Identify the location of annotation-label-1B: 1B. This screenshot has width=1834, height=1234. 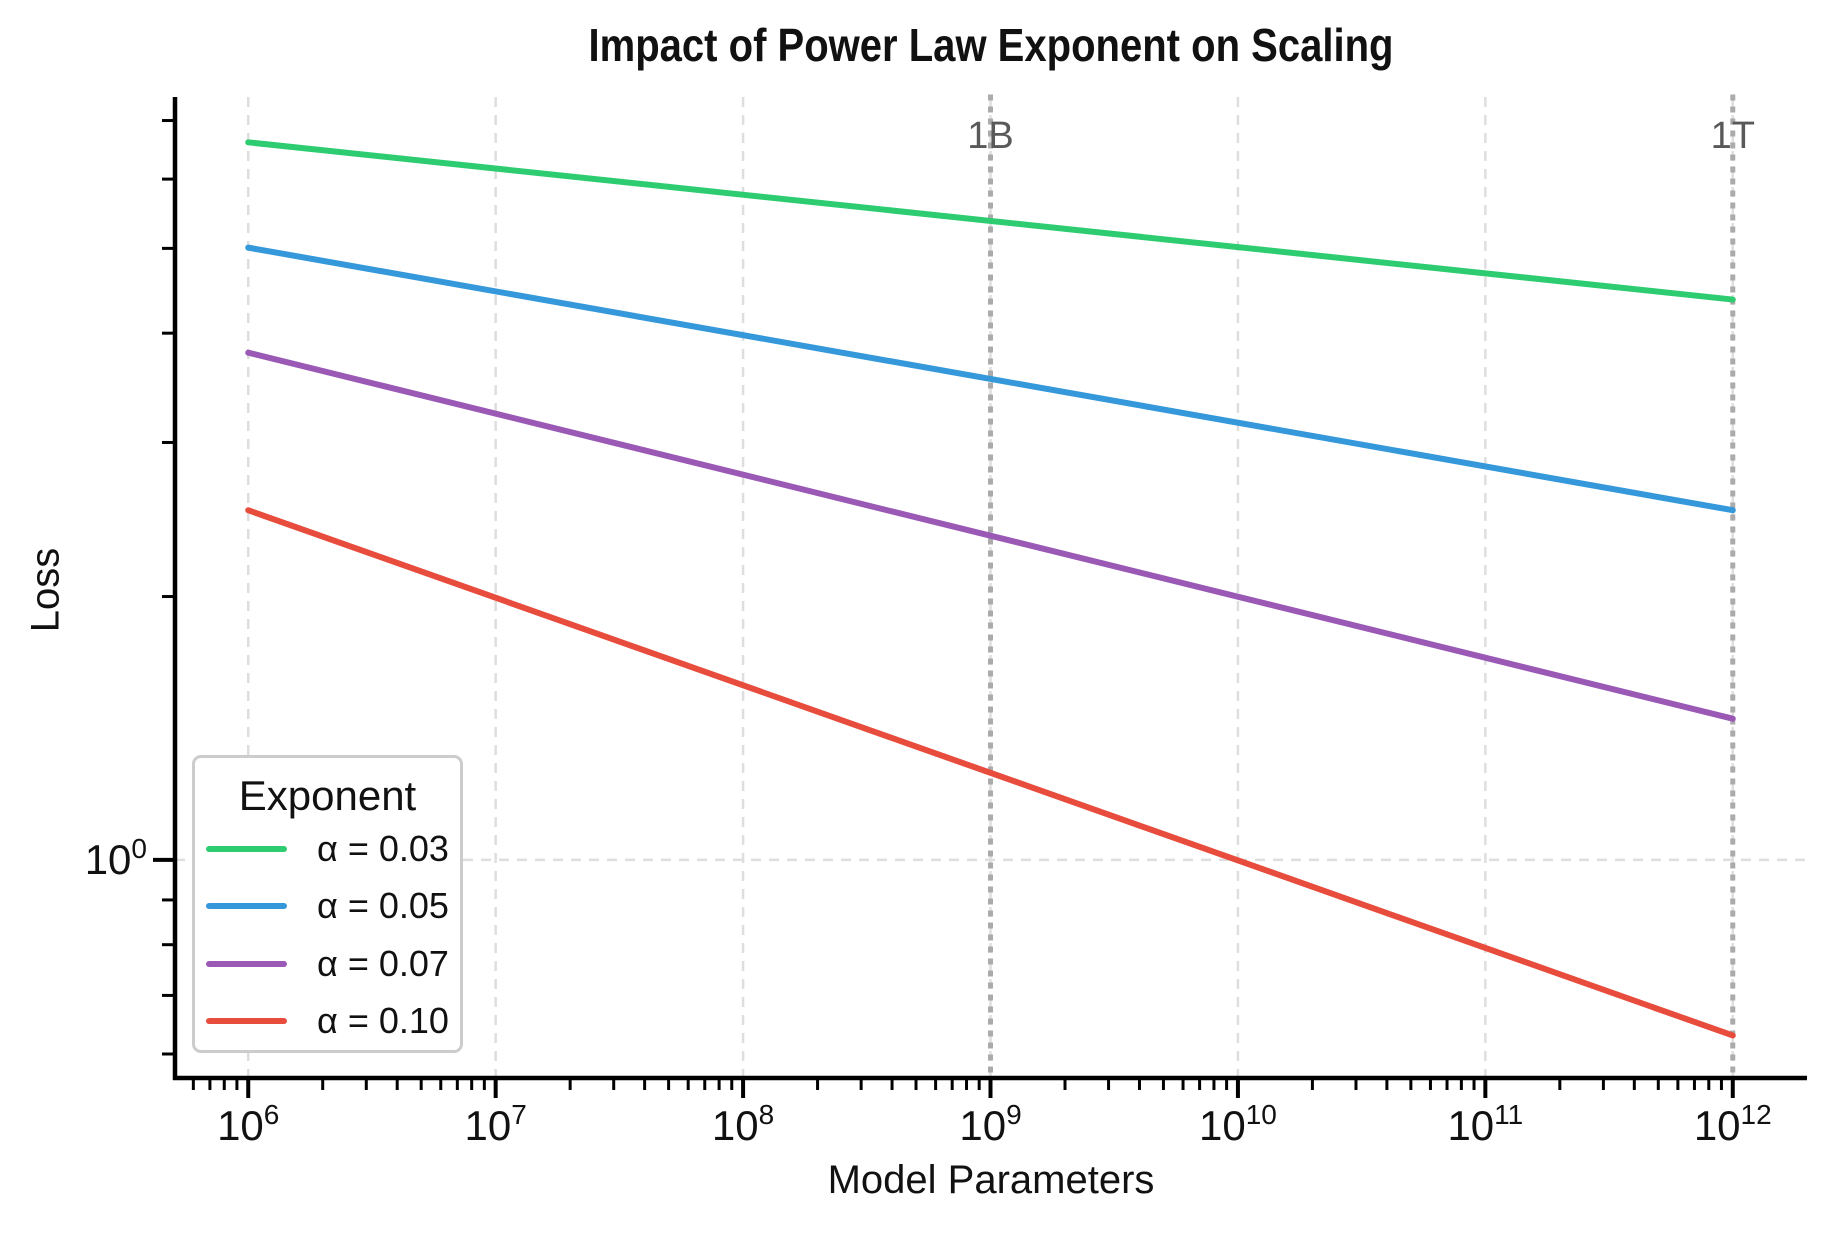
(990, 136).